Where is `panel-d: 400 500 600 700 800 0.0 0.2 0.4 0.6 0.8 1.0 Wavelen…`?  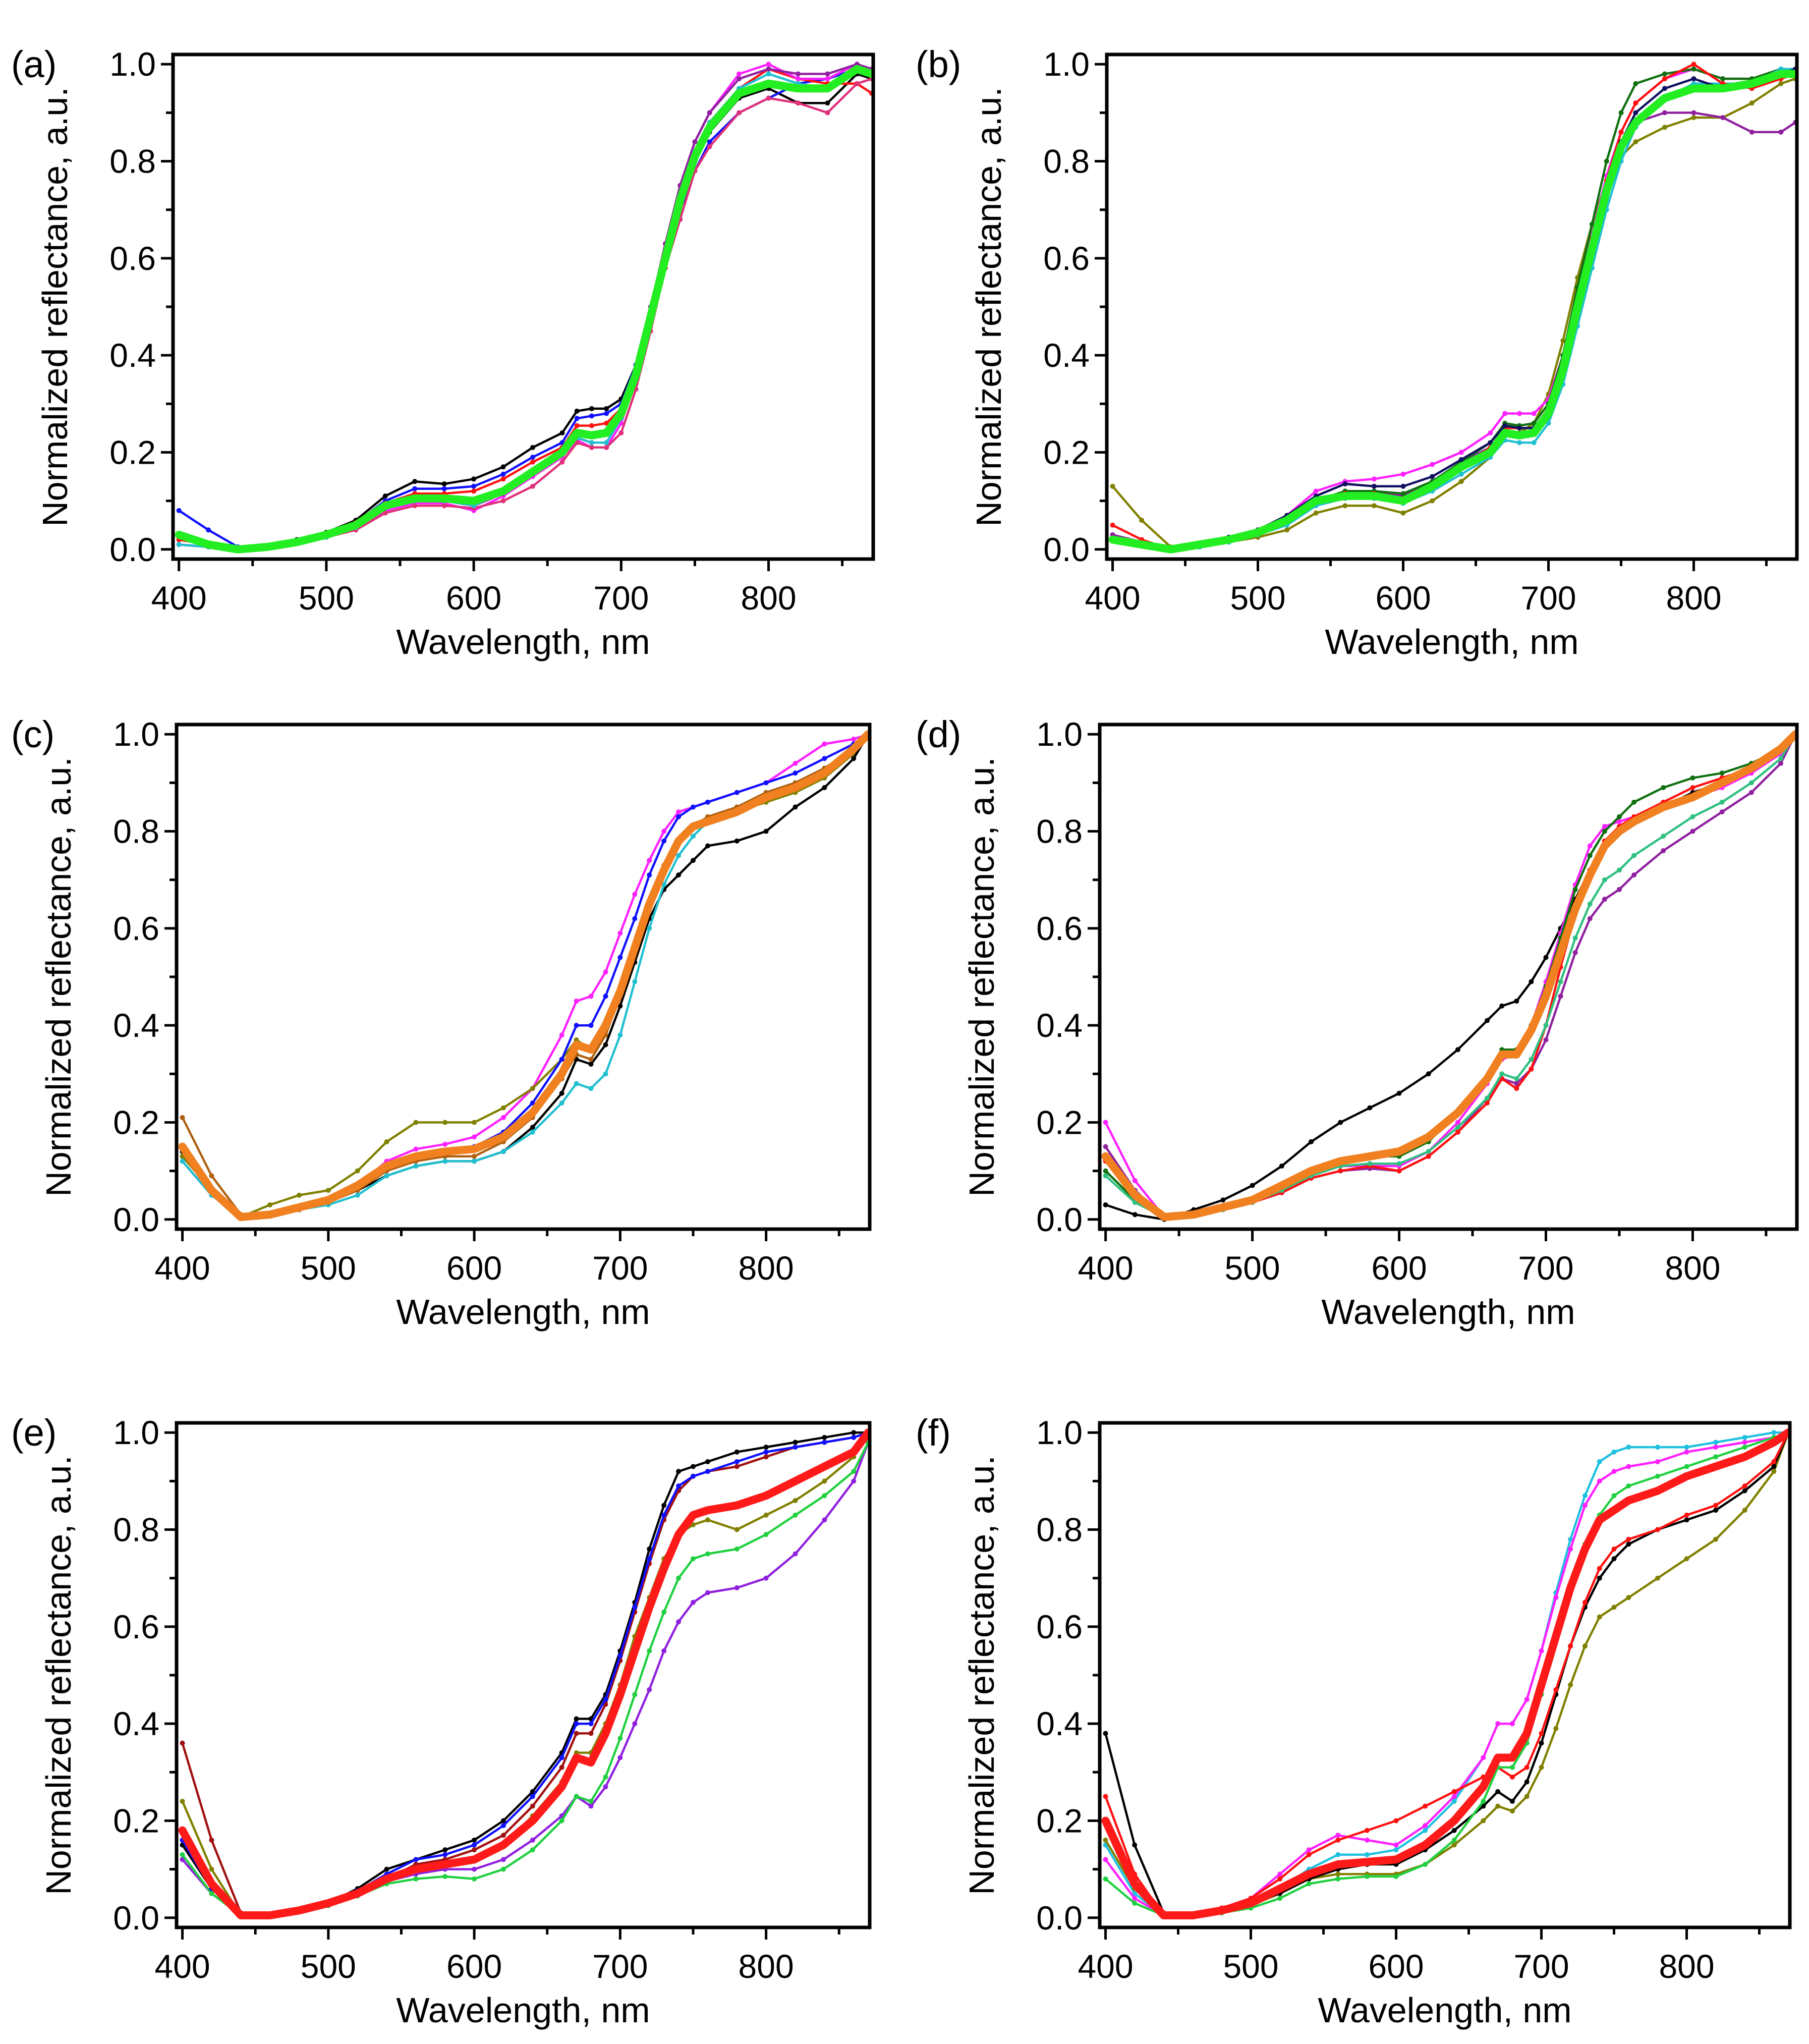 panel-d: 400 500 600 700 800 0.0 0.2 0.4 0.6 0.8 1.0 Wavelen… is located at coordinates (1357, 1023).